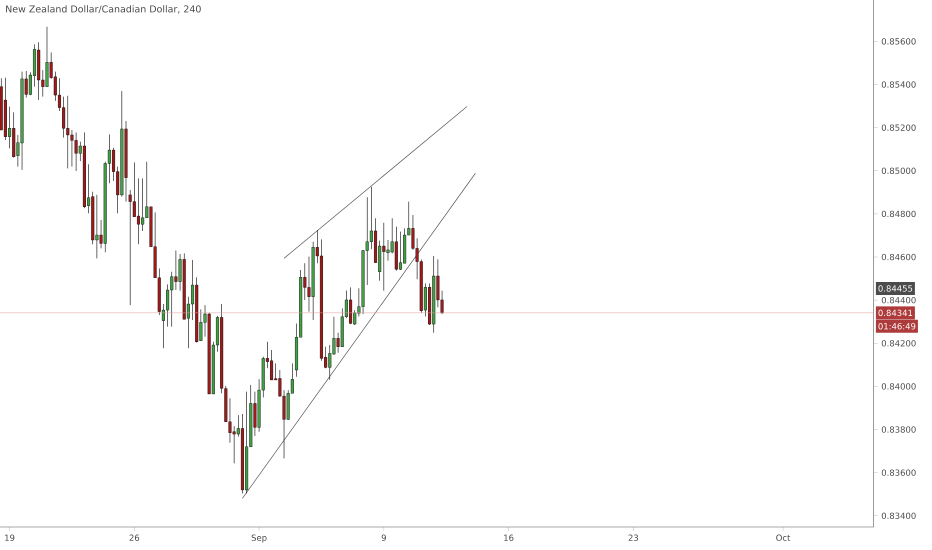 This screenshot has height=550, width=932. What do you see at coordinates (103, 9) in the screenshot?
I see `chart-title: New Zealand Dollar/Canadian Dollar, 240` at bounding box center [103, 9].